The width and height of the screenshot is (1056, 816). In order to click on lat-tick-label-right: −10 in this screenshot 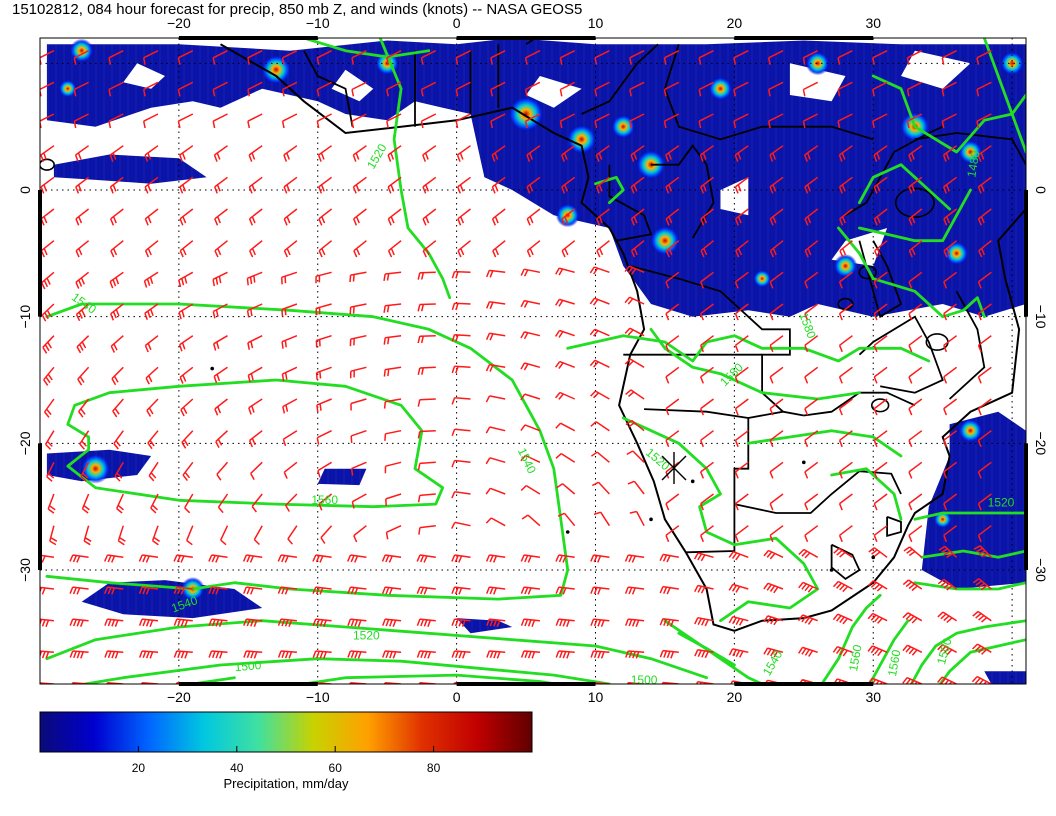, I will do `click(1041, 317)`.